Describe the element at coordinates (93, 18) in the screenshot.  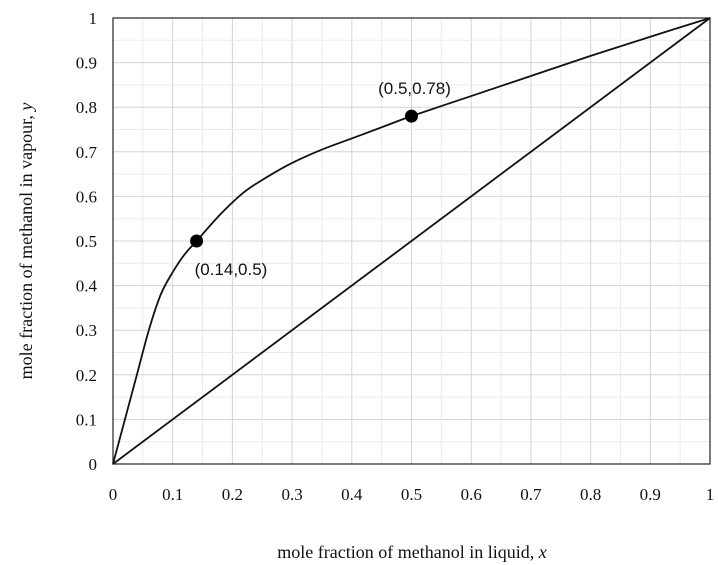
I see `y-tick-label: 1` at that location.